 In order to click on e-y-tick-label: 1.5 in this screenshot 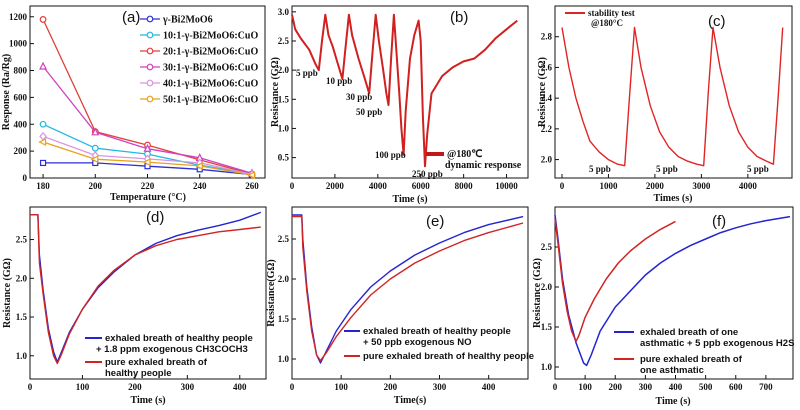, I will do `click(284, 319)`.